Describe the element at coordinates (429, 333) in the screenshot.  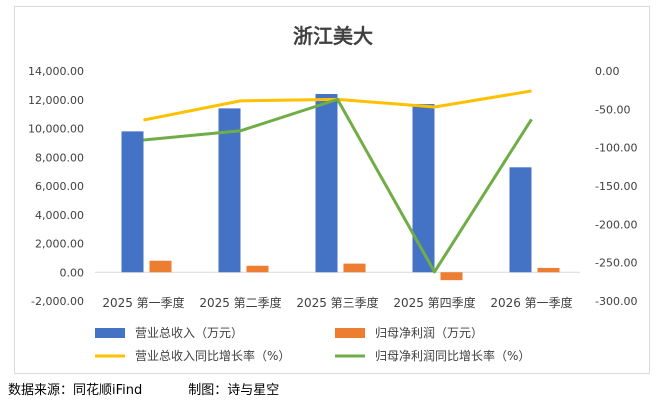
I see `legend-label: 归母净利润（万元）` at that location.